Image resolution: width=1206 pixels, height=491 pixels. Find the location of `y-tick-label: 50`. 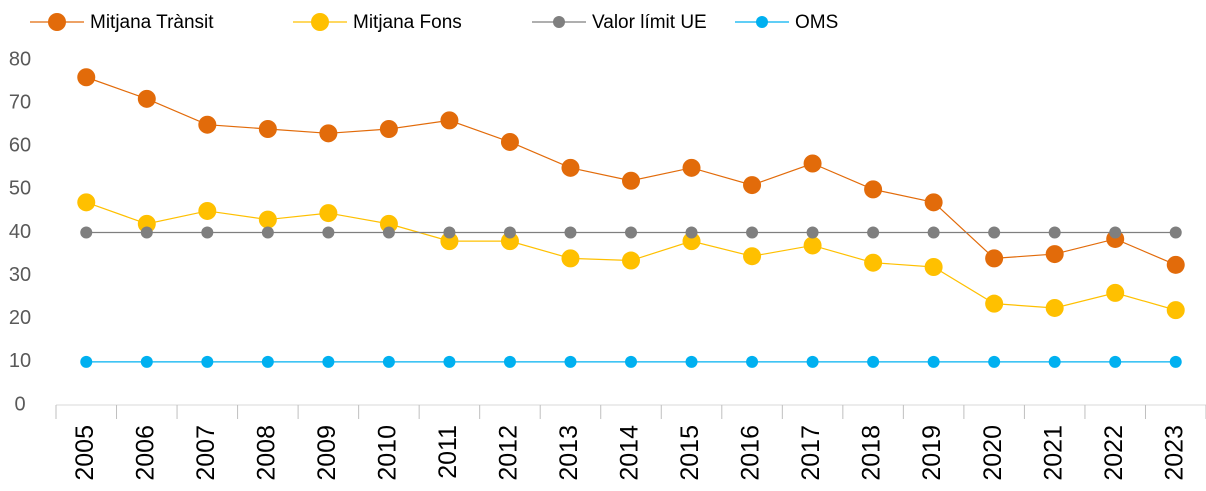

y-tick-label: 50 is located at coordinates (20, 189).